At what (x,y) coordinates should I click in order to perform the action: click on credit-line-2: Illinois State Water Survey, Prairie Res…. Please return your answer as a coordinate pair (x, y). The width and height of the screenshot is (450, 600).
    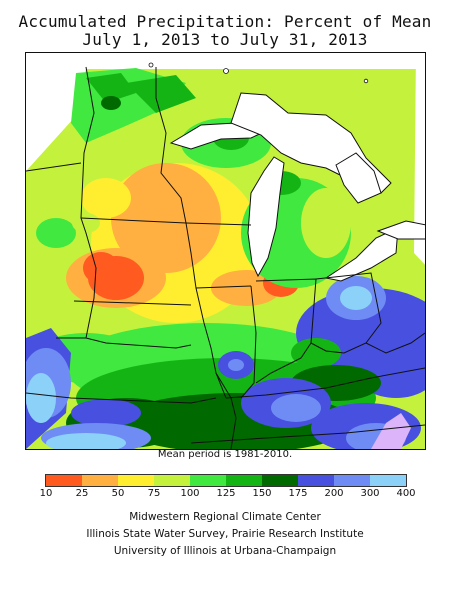
    Looking at the image, I should click on (225, 534).